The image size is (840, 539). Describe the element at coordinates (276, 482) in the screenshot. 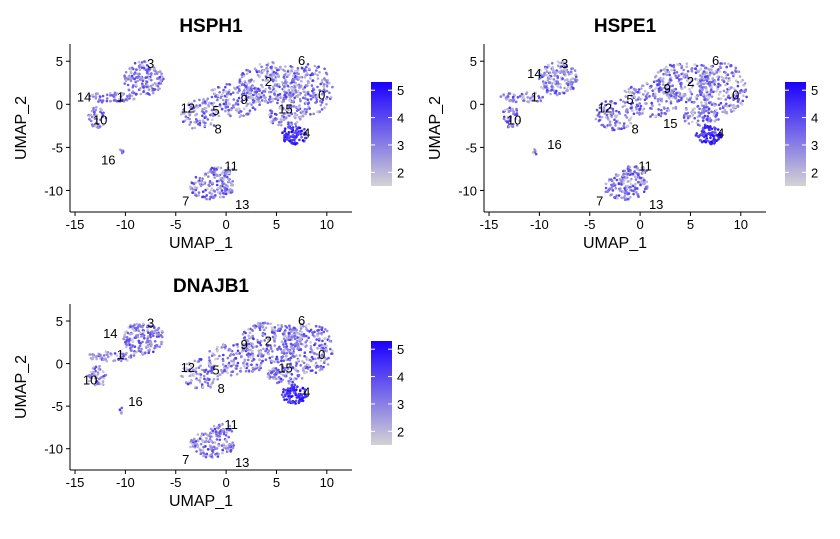

I see `x-tick-label: 5` at that location.